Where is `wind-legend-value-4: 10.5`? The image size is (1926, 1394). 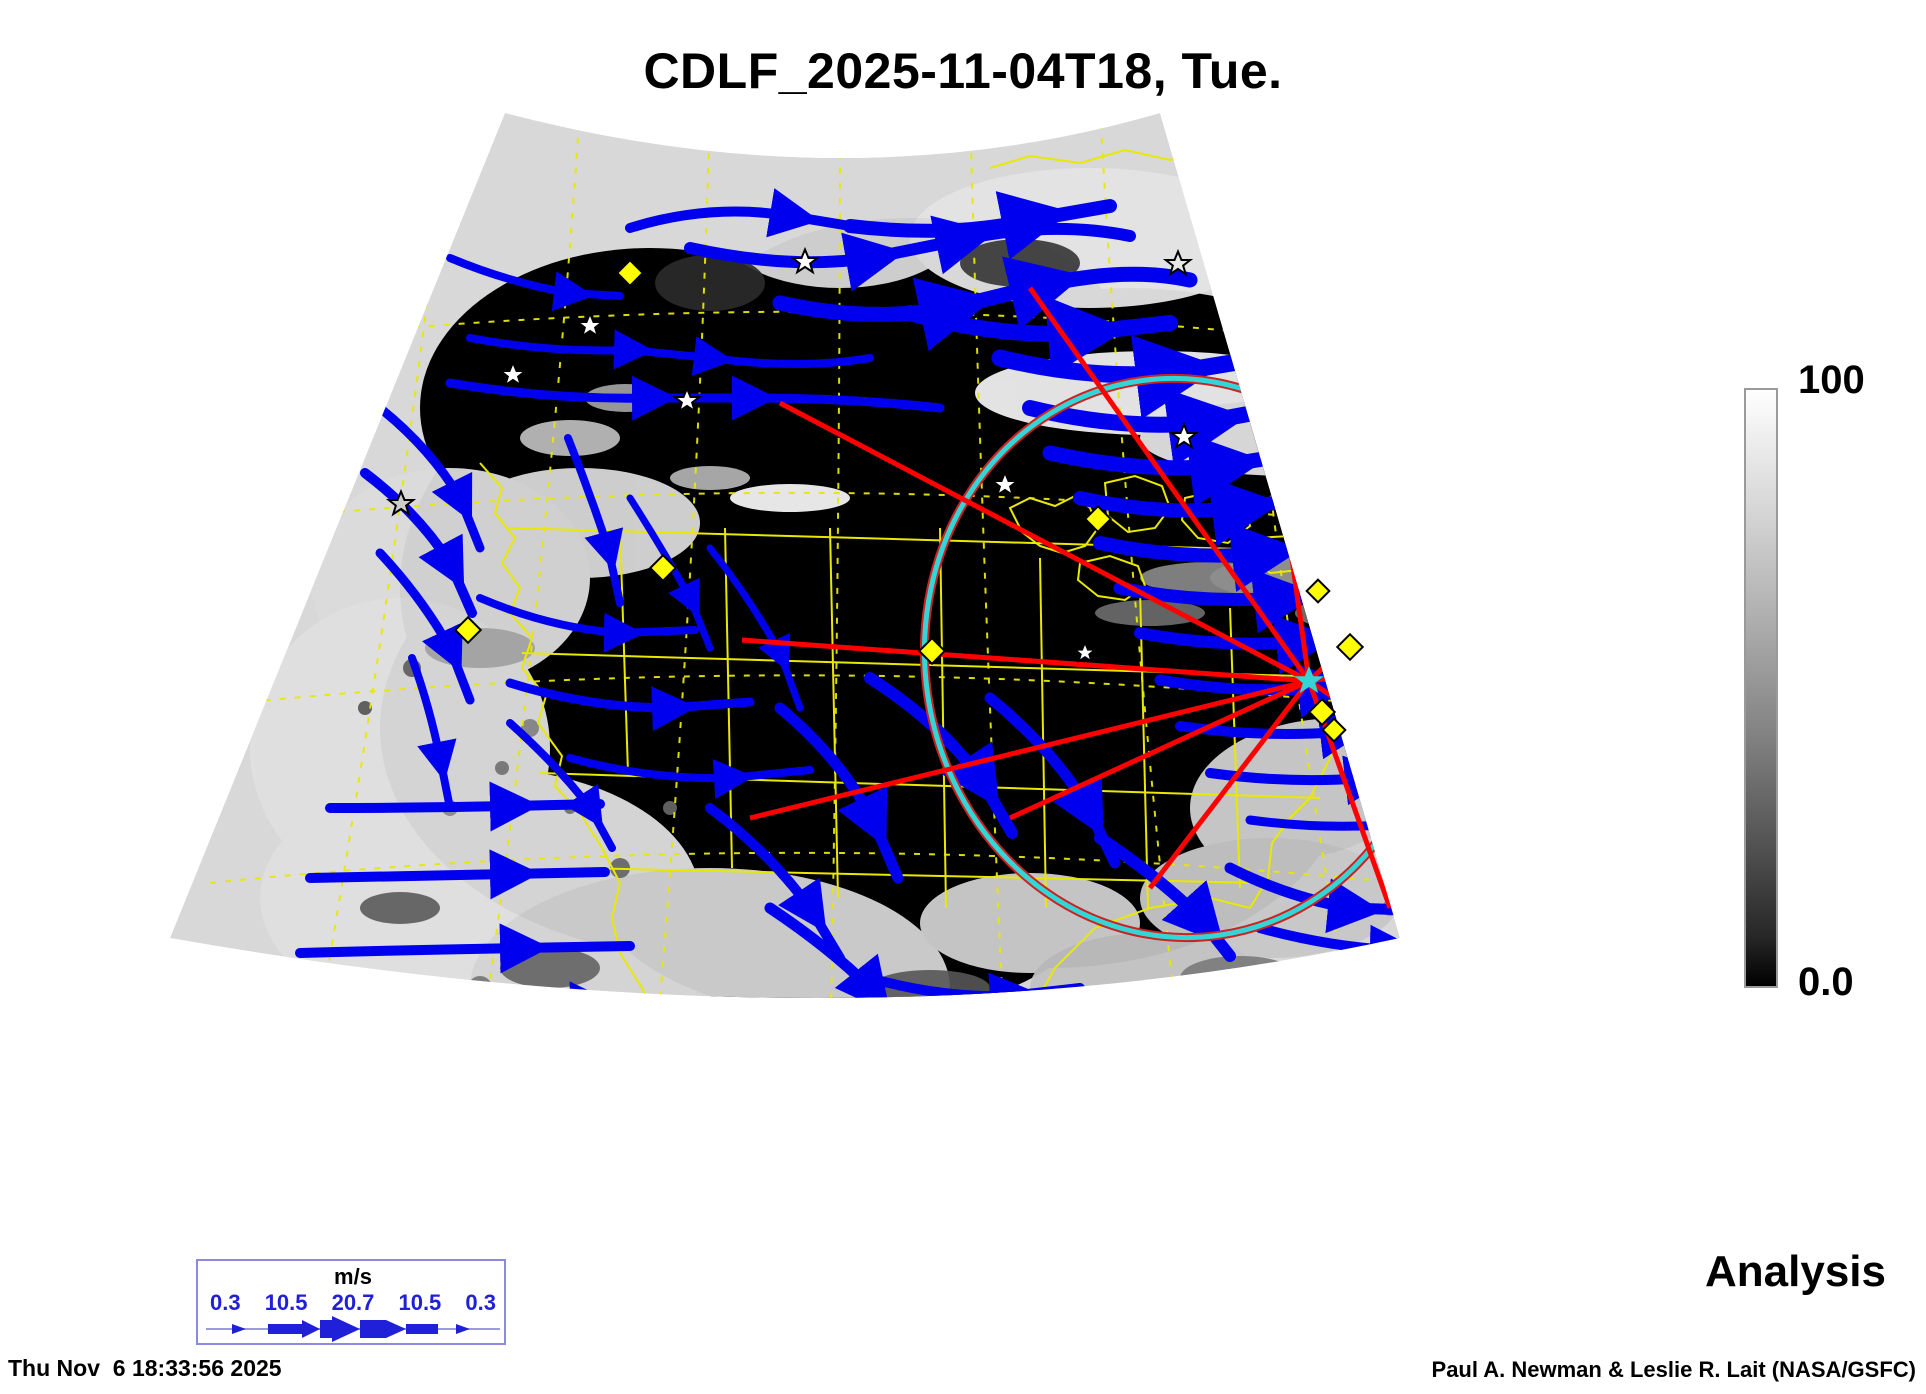
wind-legend-value-4: 10.5 is located at coordinates (420, 1302).